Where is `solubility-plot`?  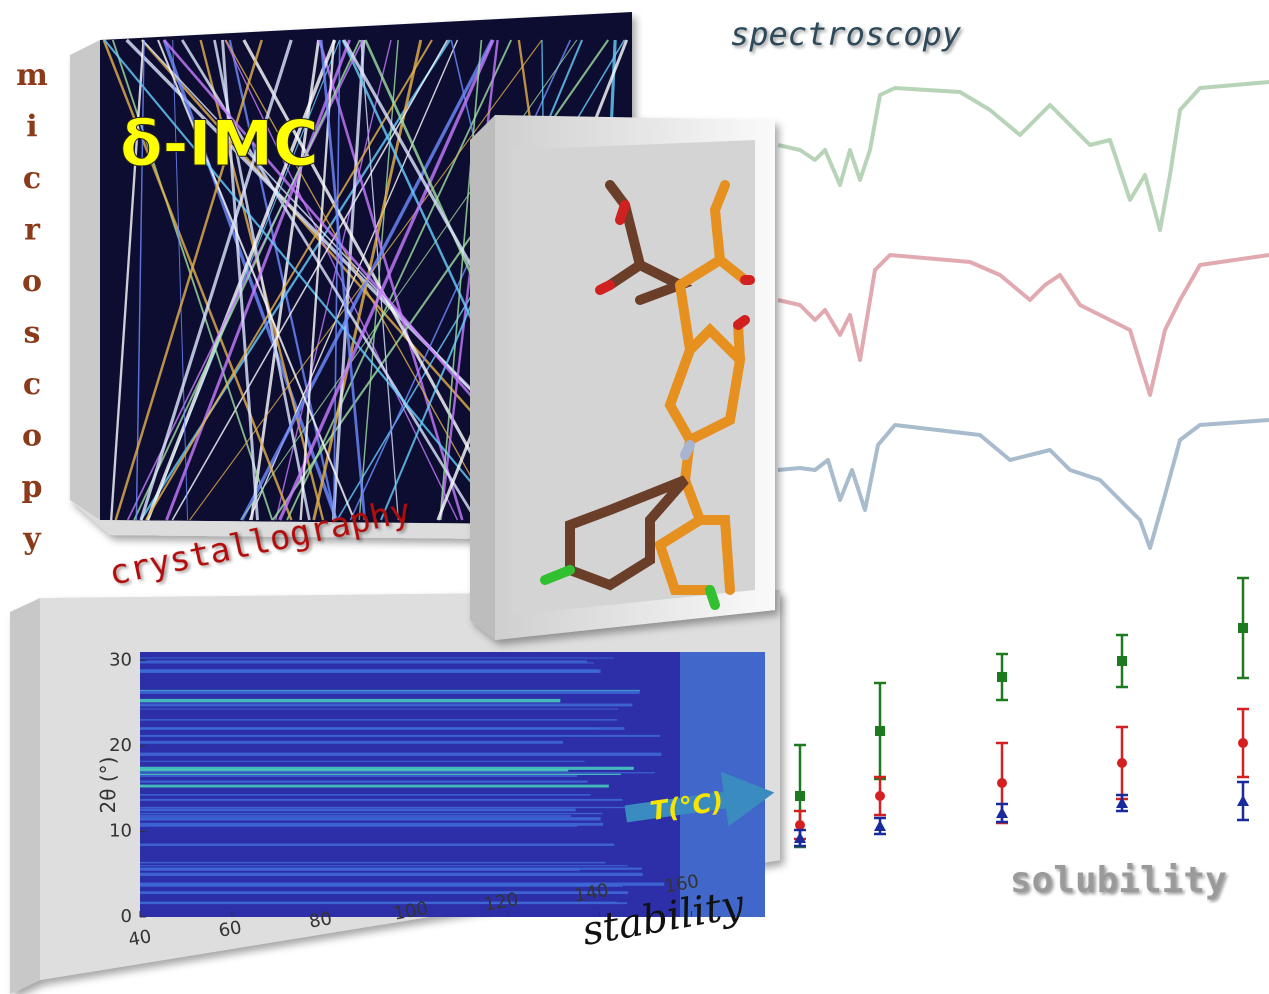
solubility-plot is located at coordinates (1021, 712).